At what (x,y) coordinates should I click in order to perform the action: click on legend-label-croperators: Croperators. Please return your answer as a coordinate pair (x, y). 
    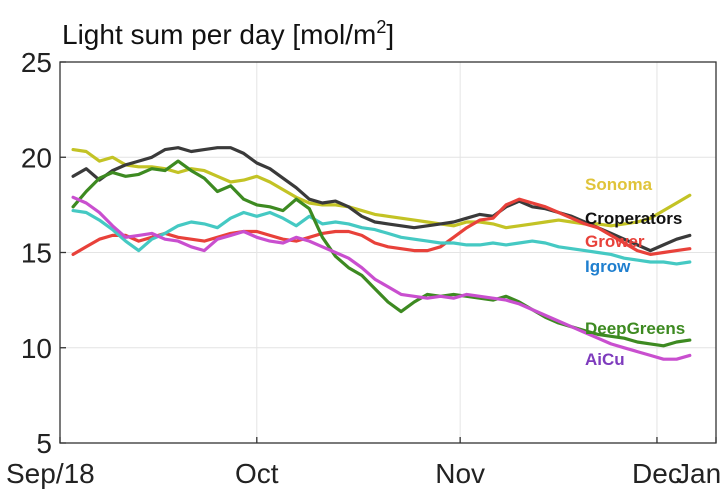
    Looking at the image, I should click on (633, 218).